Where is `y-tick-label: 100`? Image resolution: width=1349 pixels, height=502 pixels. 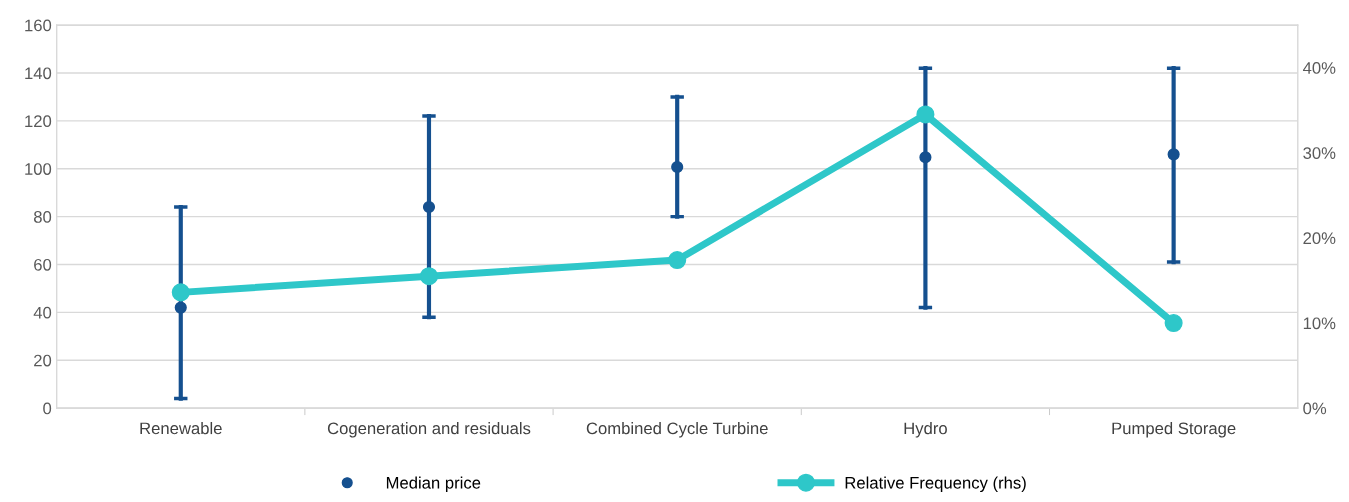 y-tick-label: 100 is located at coordinates (38, 169).